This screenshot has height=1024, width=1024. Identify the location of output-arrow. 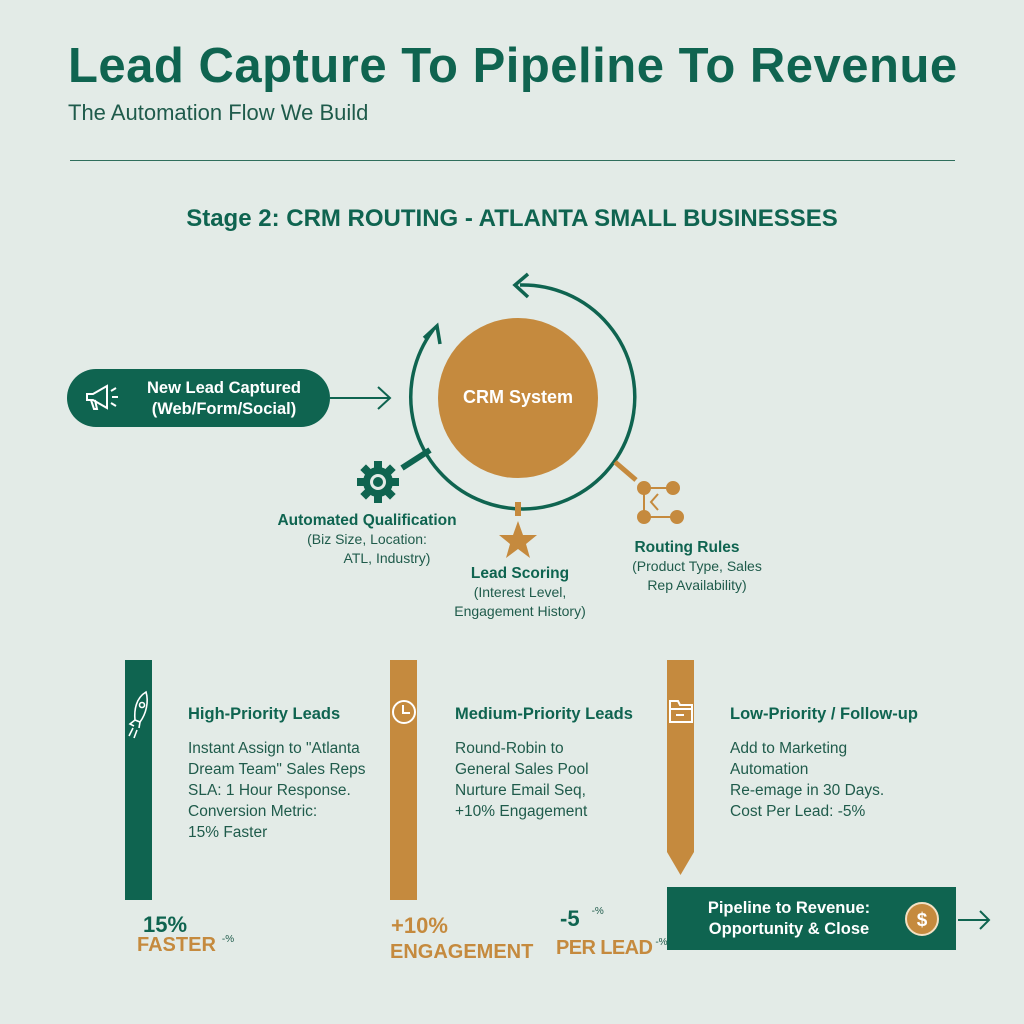
(974, 920).